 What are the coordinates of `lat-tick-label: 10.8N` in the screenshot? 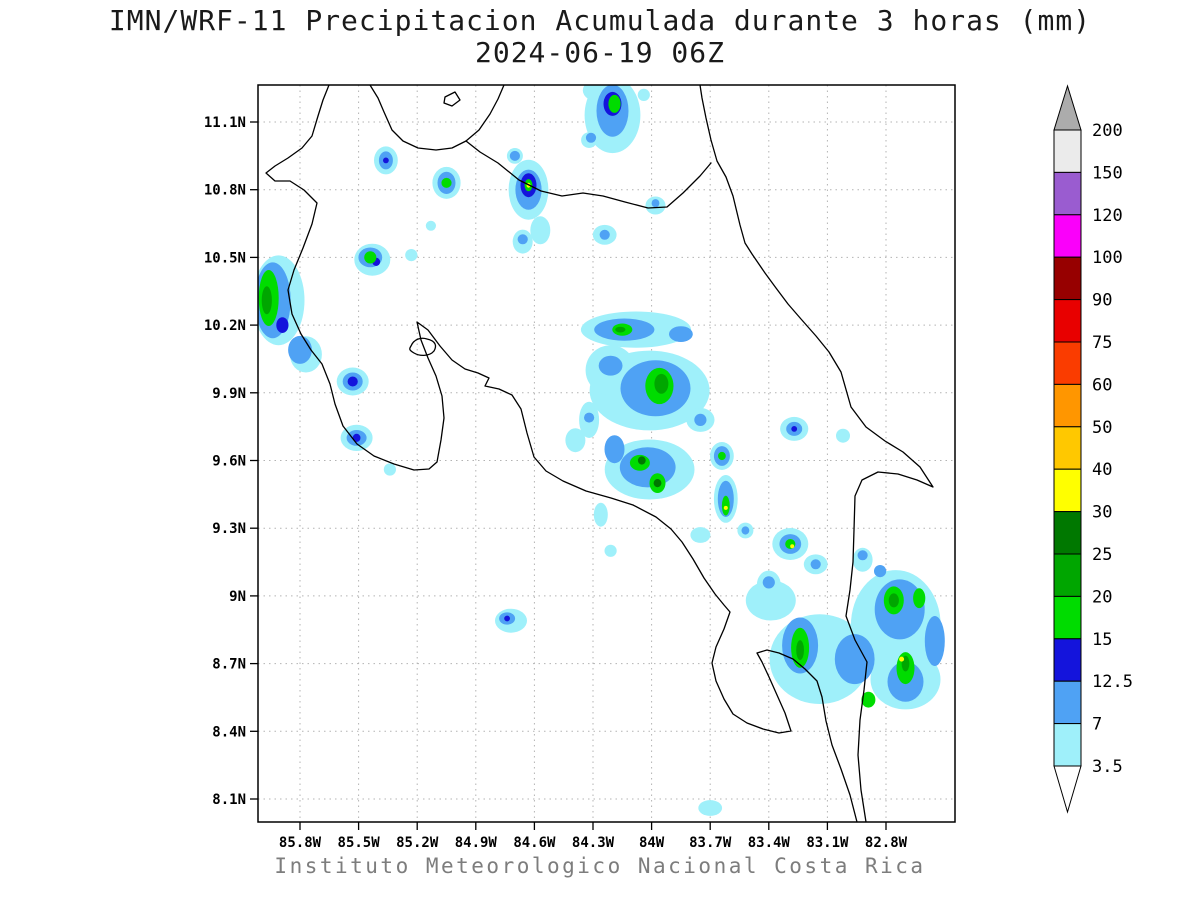 It's located at (225, 191).